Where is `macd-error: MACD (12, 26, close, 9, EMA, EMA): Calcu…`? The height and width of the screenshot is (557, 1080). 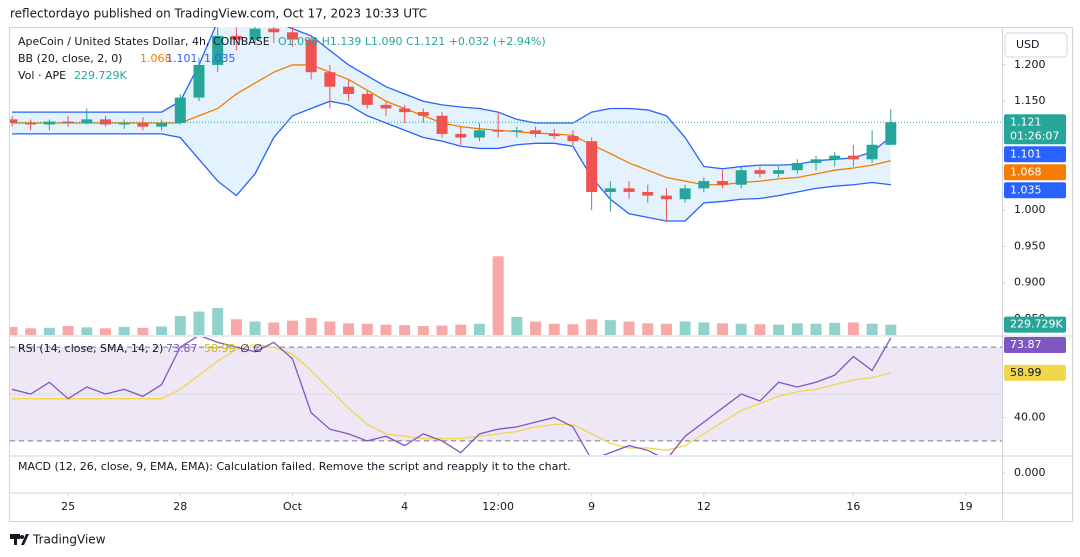
macd-error: MACD (12, 26, close, 9, EMA, EMA): Calcu… is located at coordinates (294, 466).